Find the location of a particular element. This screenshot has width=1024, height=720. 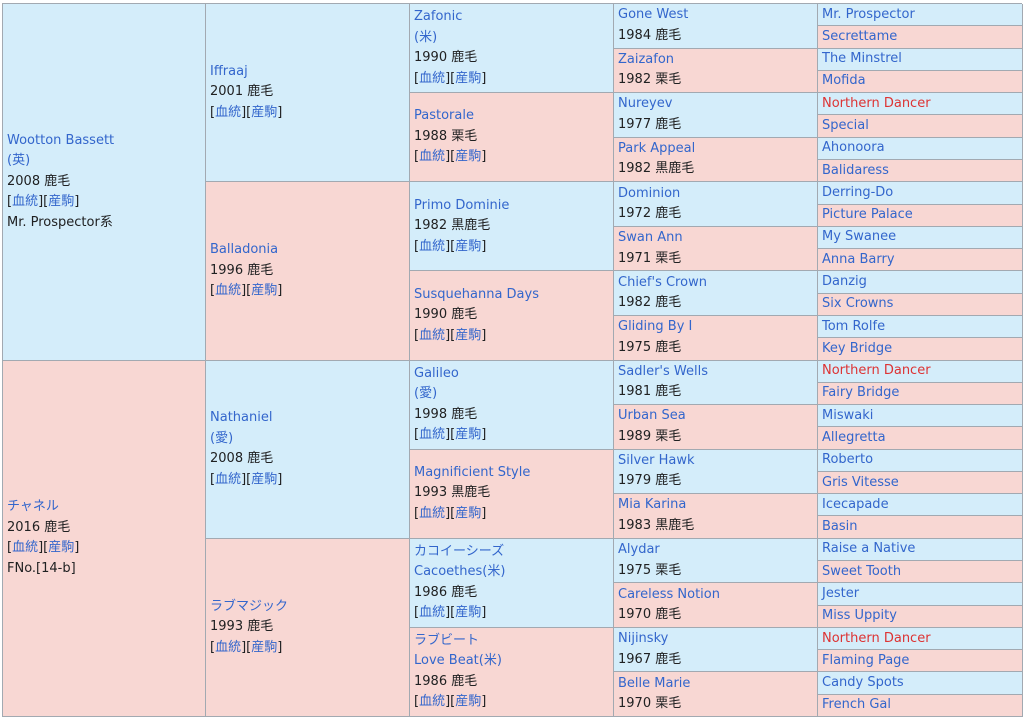

horse-name-link: Six Crowns is located at coordinates (858, 304).